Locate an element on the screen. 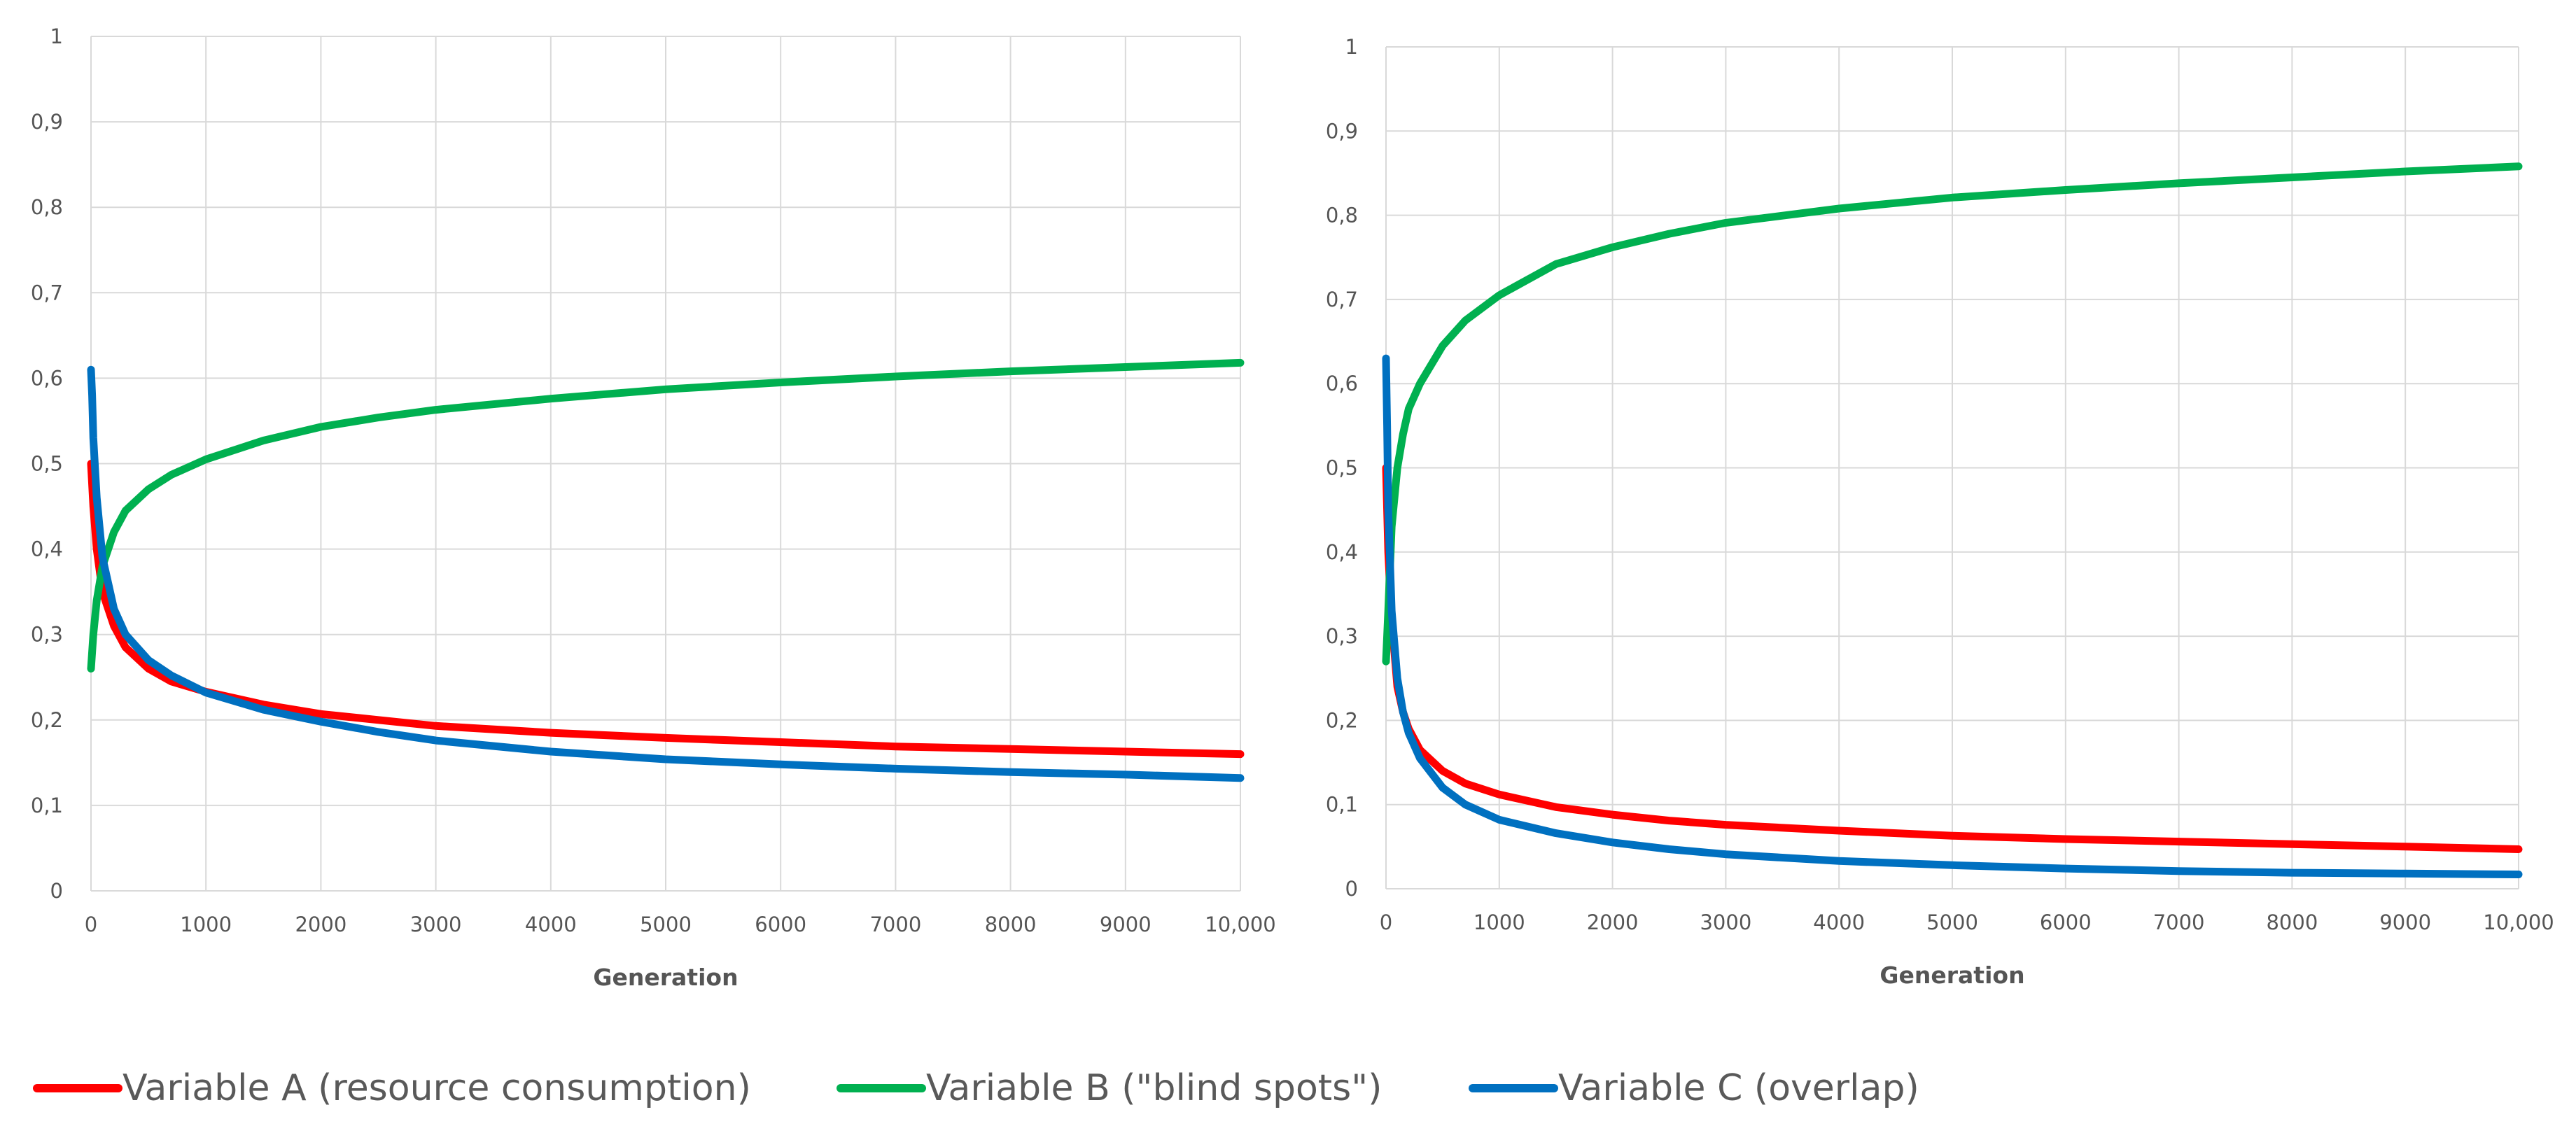 The width and height of the screenshot is (2576, 1133). legend-swatch-b is located at coordinates (881, 1088).